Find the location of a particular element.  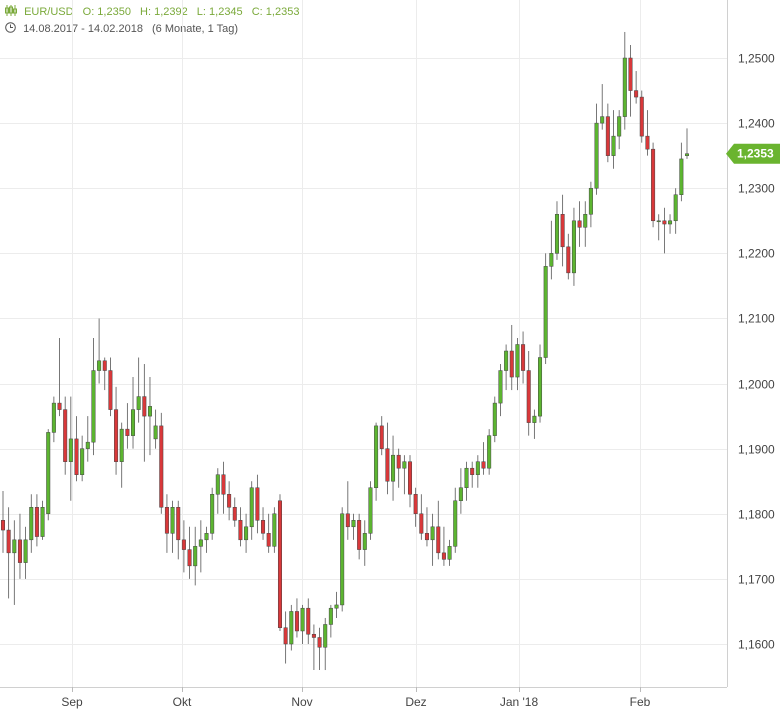

high-value: H: 1,2392 is located at coordinates (164, 12).